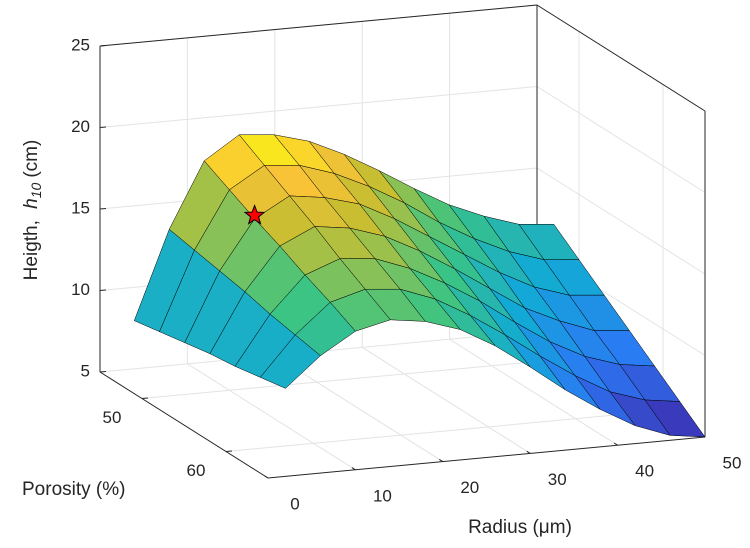  I want to click on x-tick-label: 30, so click(557, 479).